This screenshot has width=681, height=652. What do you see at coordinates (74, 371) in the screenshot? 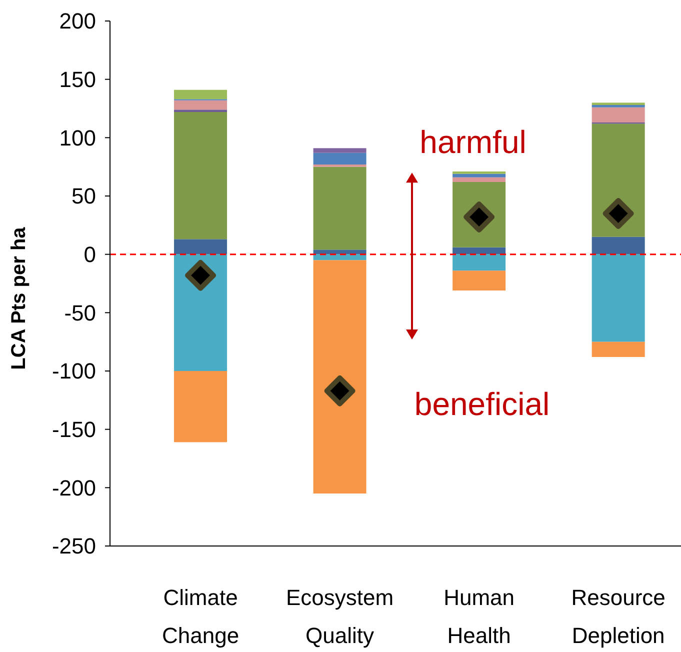
I see `y-tick-label: -100` at bounding box center [74, 371].